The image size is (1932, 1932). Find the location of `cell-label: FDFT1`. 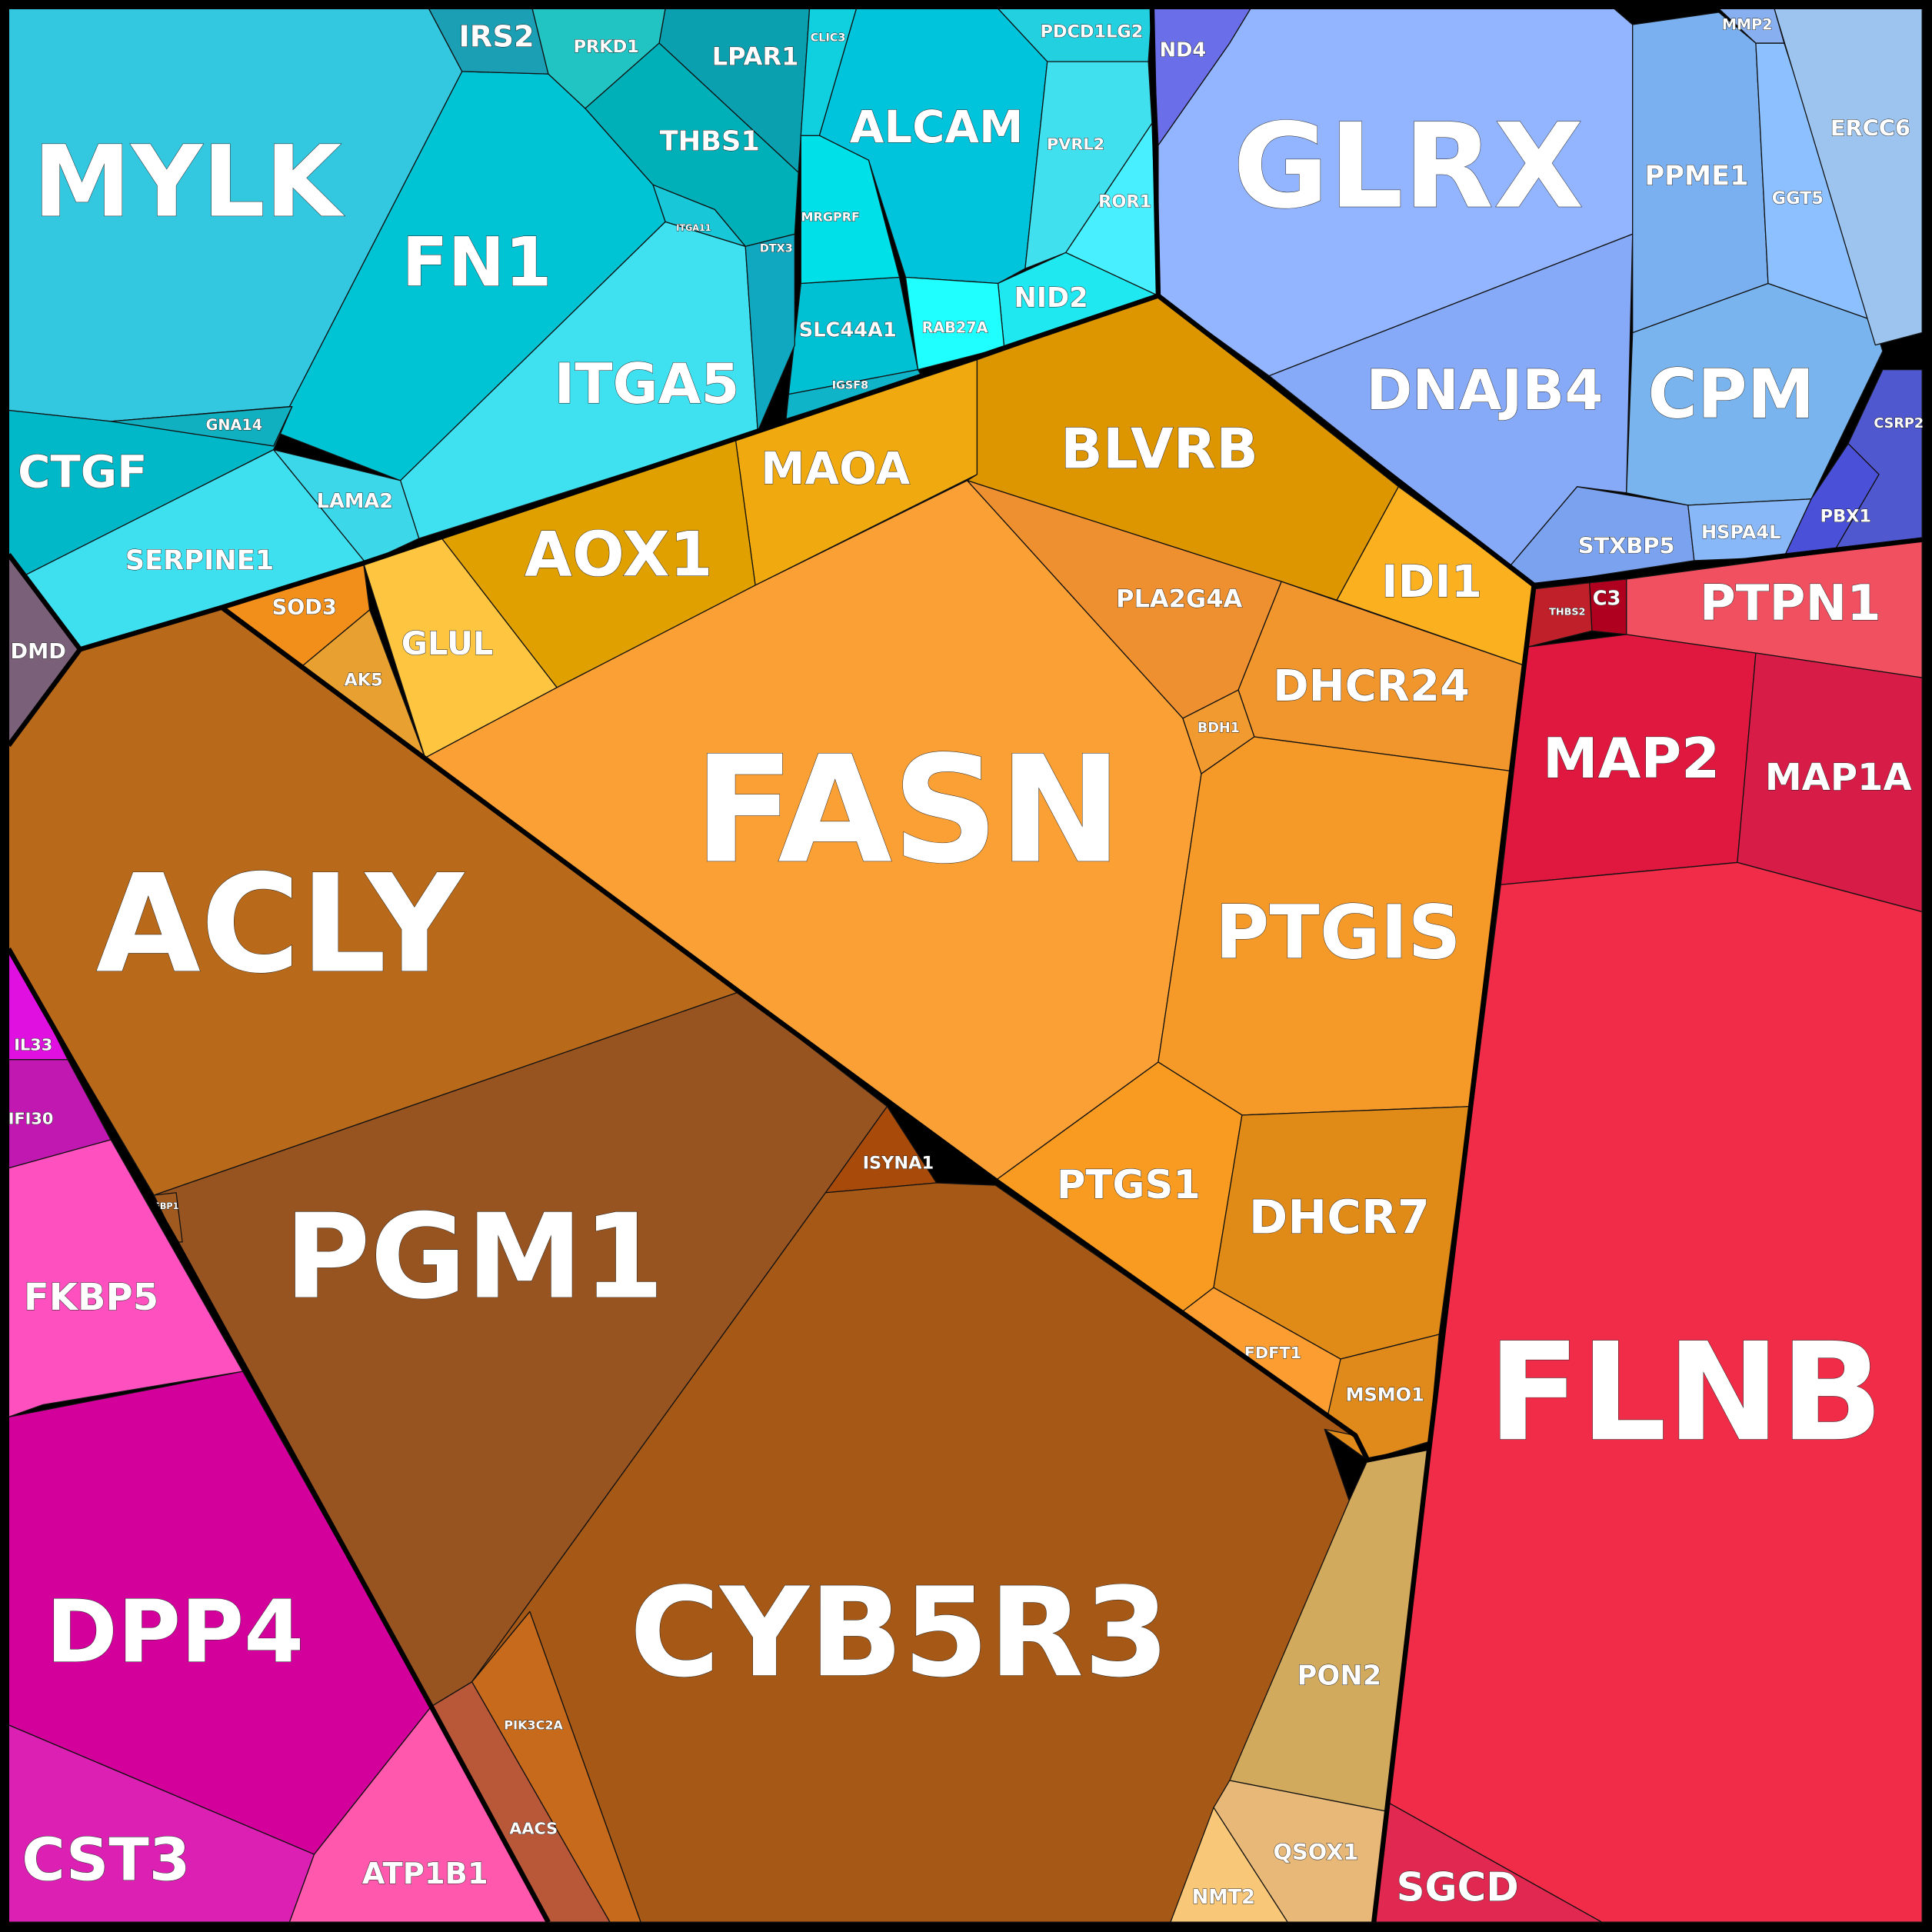

cell-label: FDFT1 is located at coordinates (1272, 1353).